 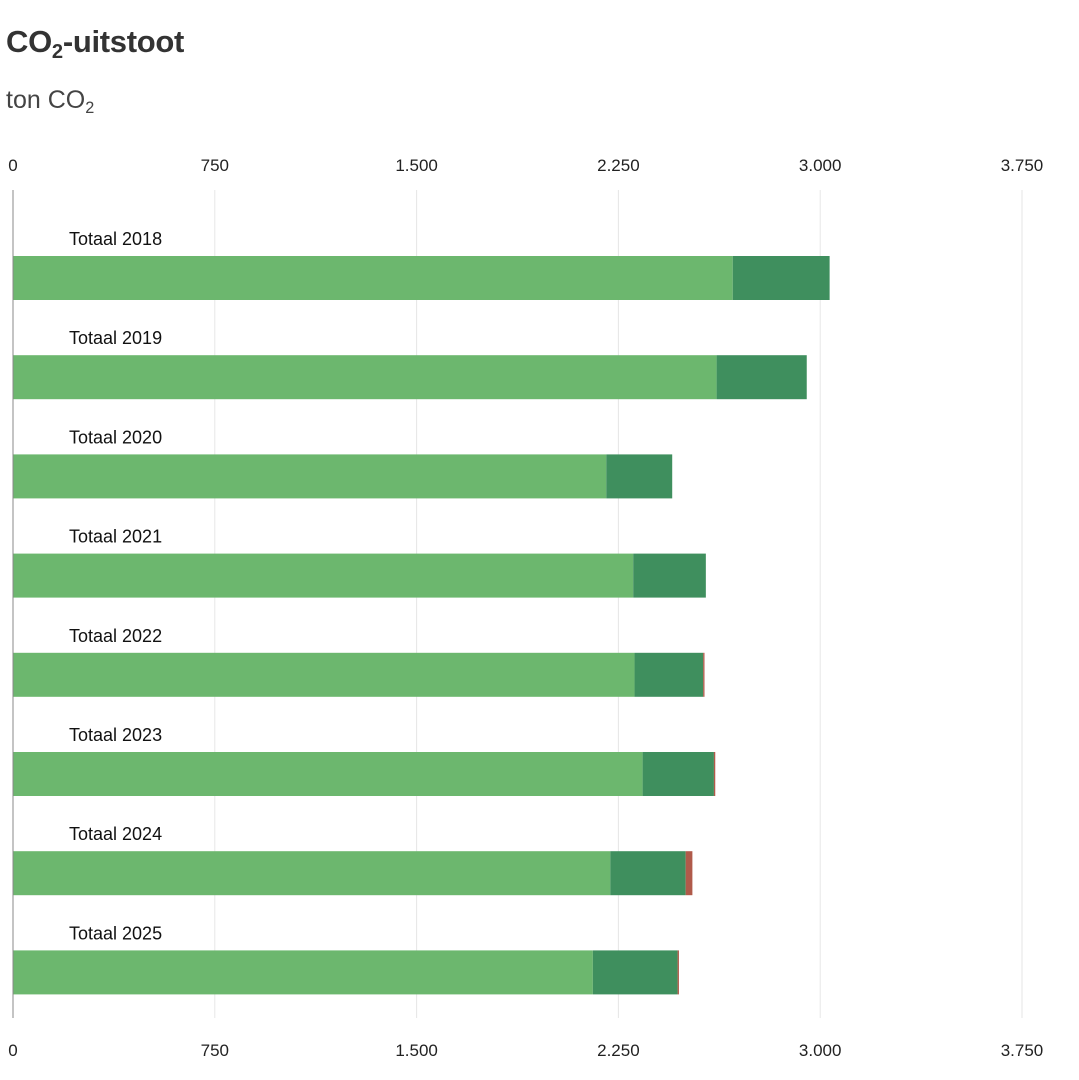 I want to click on x-tick-label-bottom: 750, so click(x=215, y=1050).